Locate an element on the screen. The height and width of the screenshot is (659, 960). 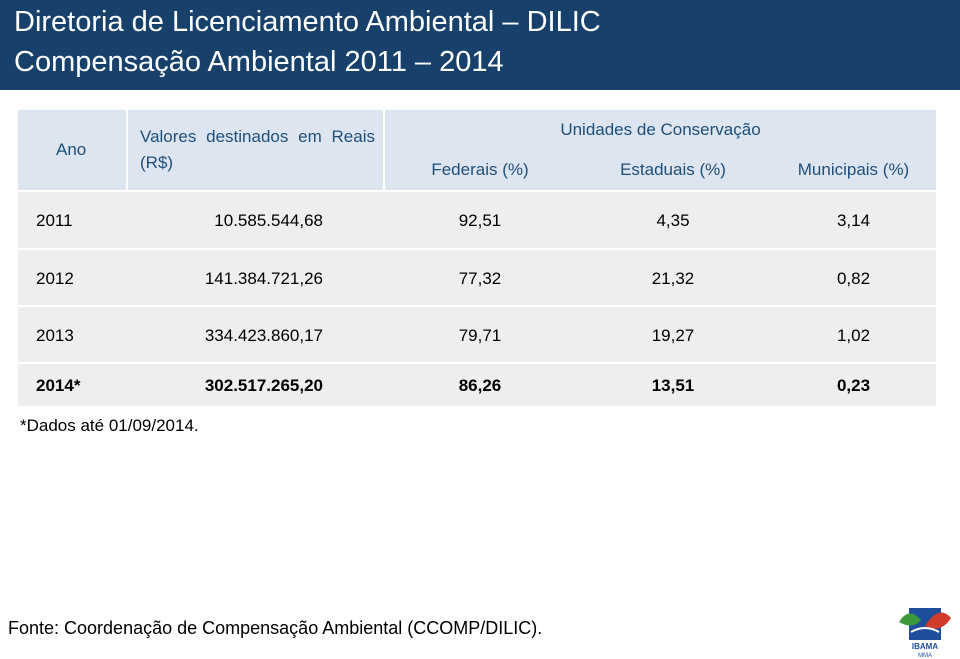
table-cell: 0,82 is located at coordinates (853, 276).